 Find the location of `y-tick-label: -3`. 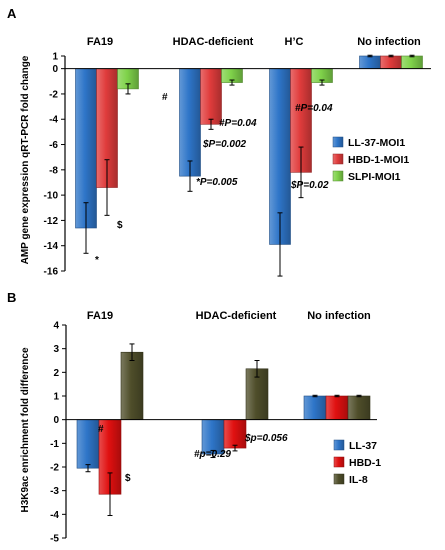

y-tick-label: -3 is located at coordinates (54, 491).